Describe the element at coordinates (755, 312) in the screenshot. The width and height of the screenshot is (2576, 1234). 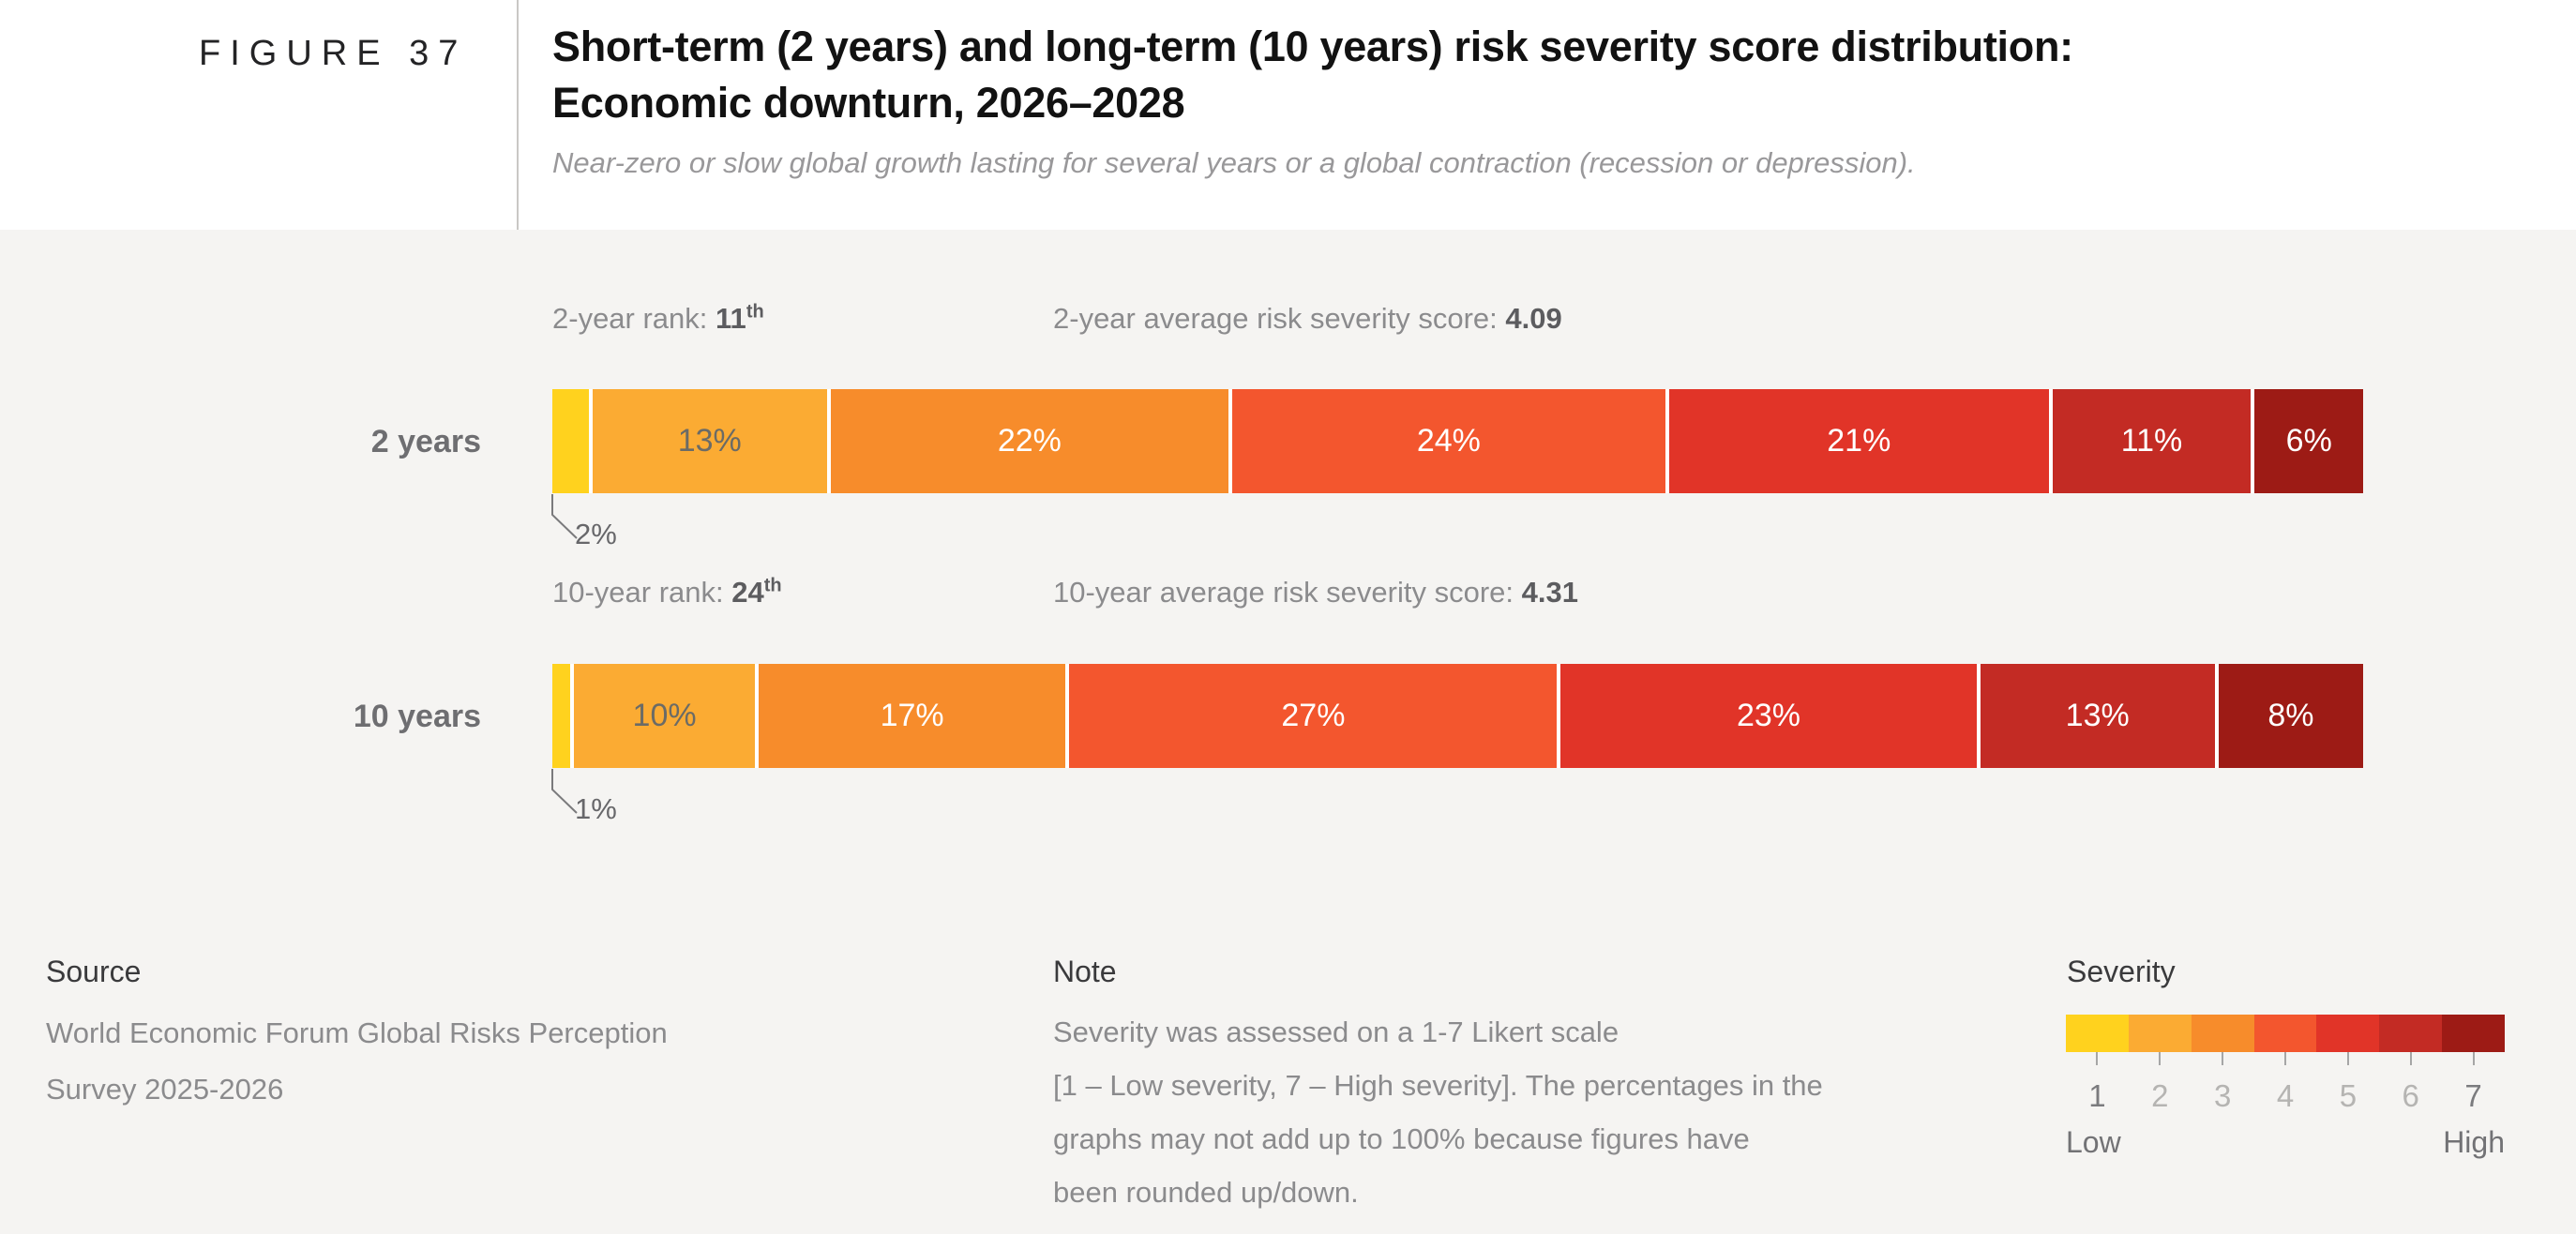
I see `two-year-rank-suffix: th` at that location.